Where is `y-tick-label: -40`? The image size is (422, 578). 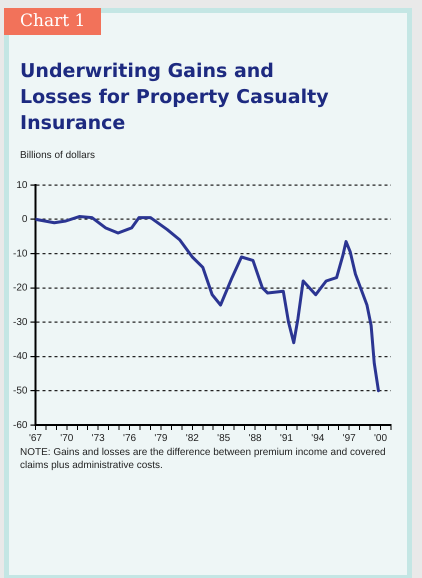 y-tick-label: -40 is located at coordinates (20, 356).